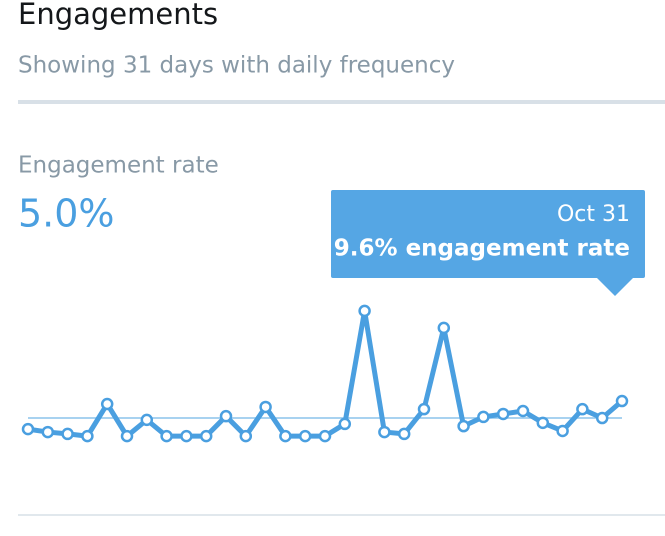 The height and width of the screenshot is (536, 665). What do you see at coordinates (66, 214) in the screenshot?
I see `metric-value: 5.0%` at bounding box center [66, 214].